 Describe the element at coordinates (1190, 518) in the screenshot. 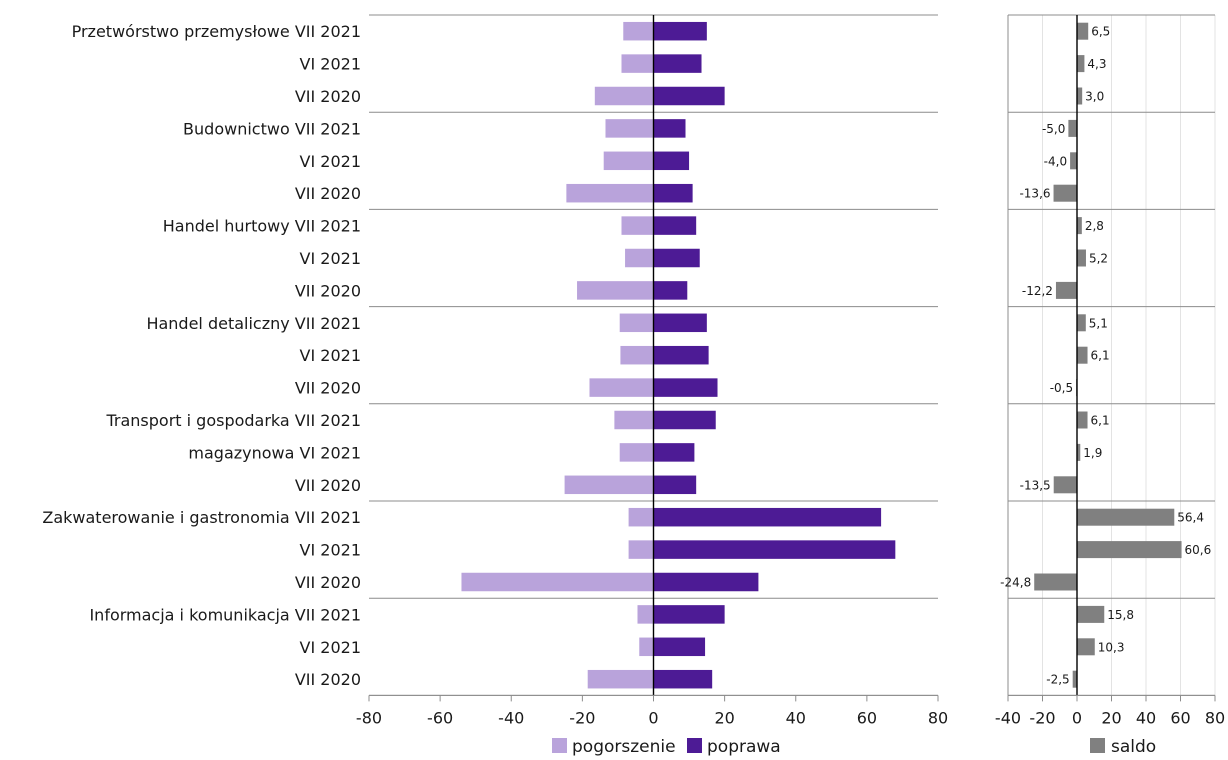

I see `data-label: 56,4` at that location.